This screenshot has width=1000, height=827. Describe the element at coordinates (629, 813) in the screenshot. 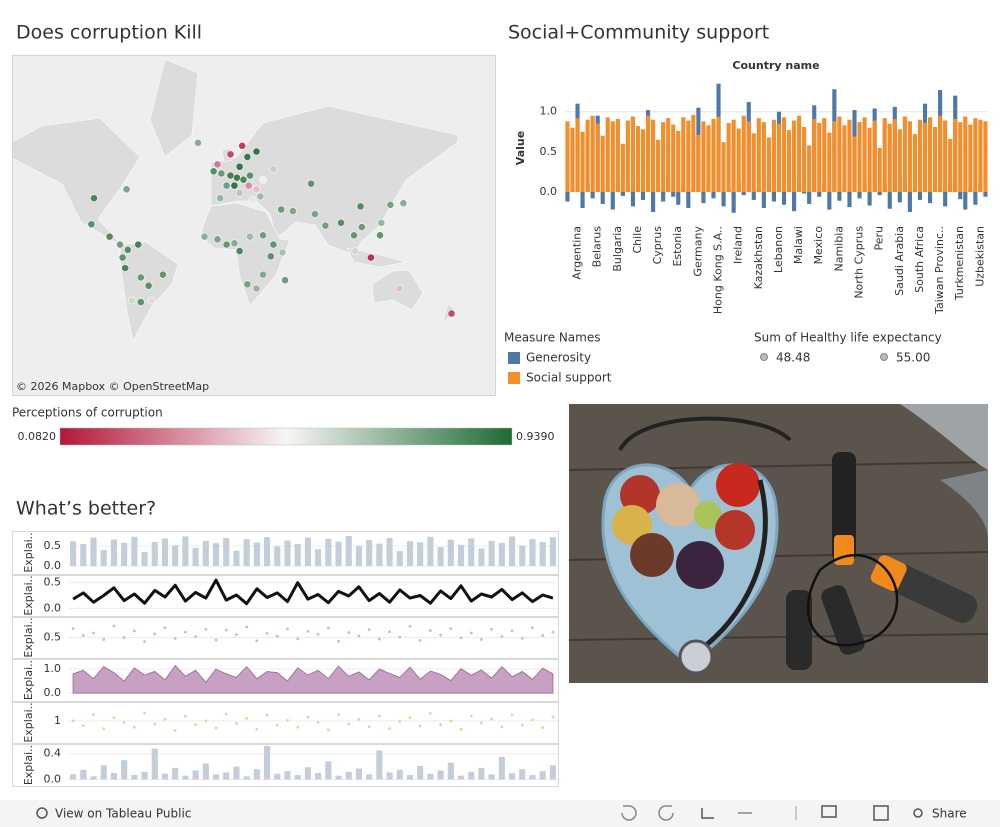

I see `undo-button` at that location.